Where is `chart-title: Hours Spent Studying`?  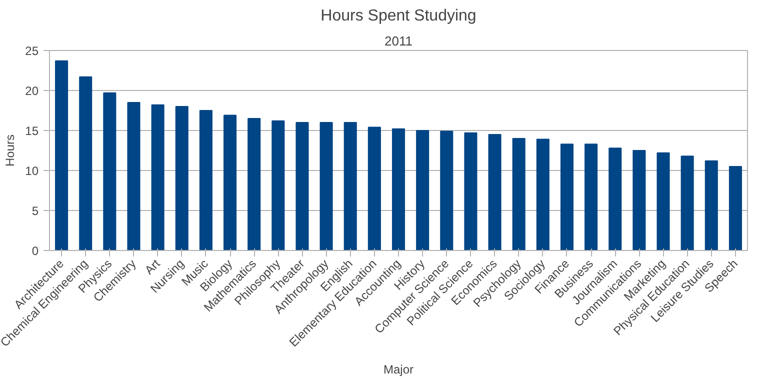
chart-title: Hours Spent Studying is located at coordinates (398, 16).